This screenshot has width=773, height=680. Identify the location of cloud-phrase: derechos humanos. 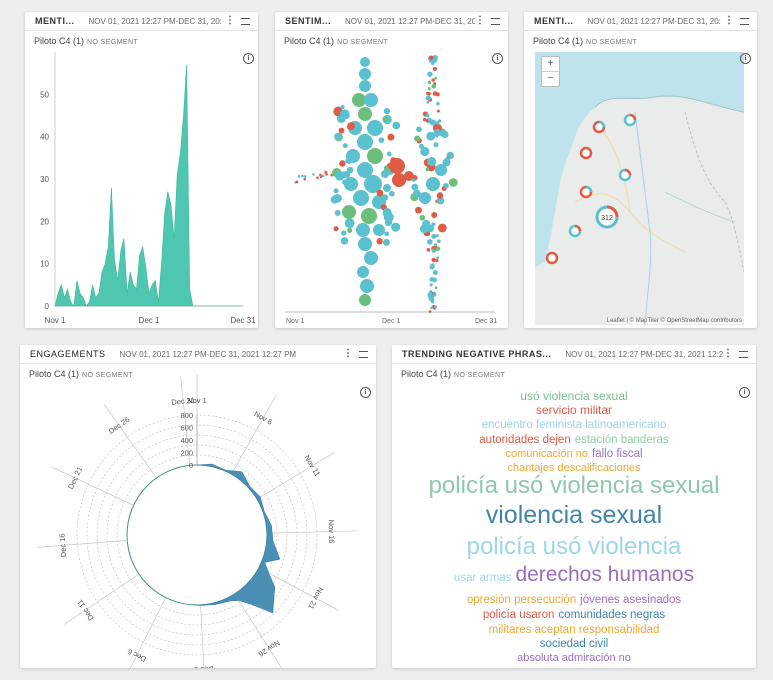
(605, 575).